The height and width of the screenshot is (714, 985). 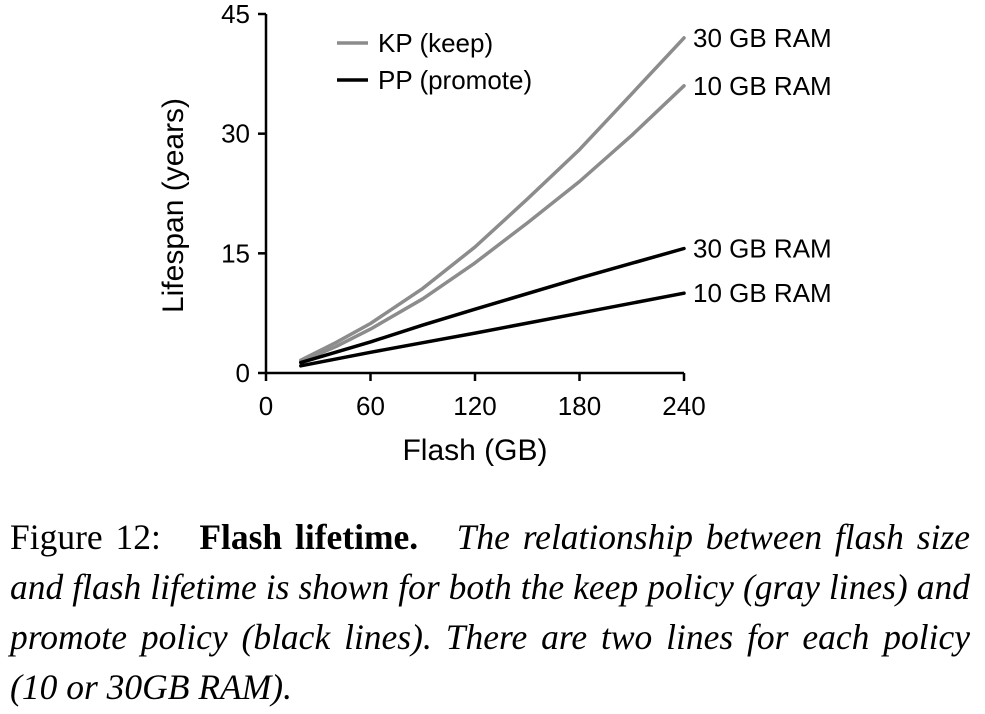 What do you see at coordinates (309, 537) in the screenshot?
I see `caption-title: Flash lifetime.` at bounding box center [309, 537].